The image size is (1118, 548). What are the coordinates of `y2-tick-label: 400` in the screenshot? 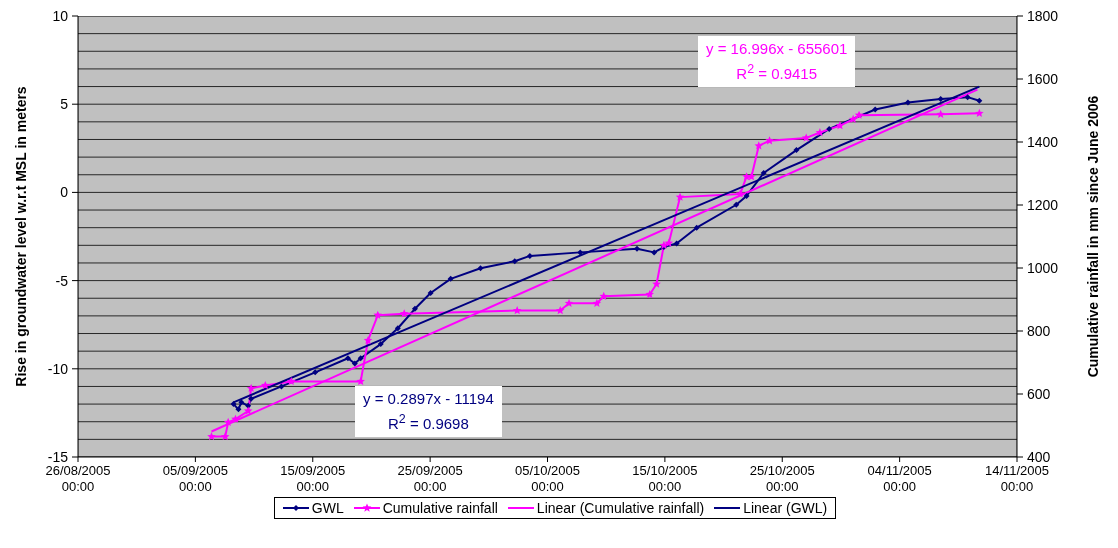 It's located at (1039, 457).